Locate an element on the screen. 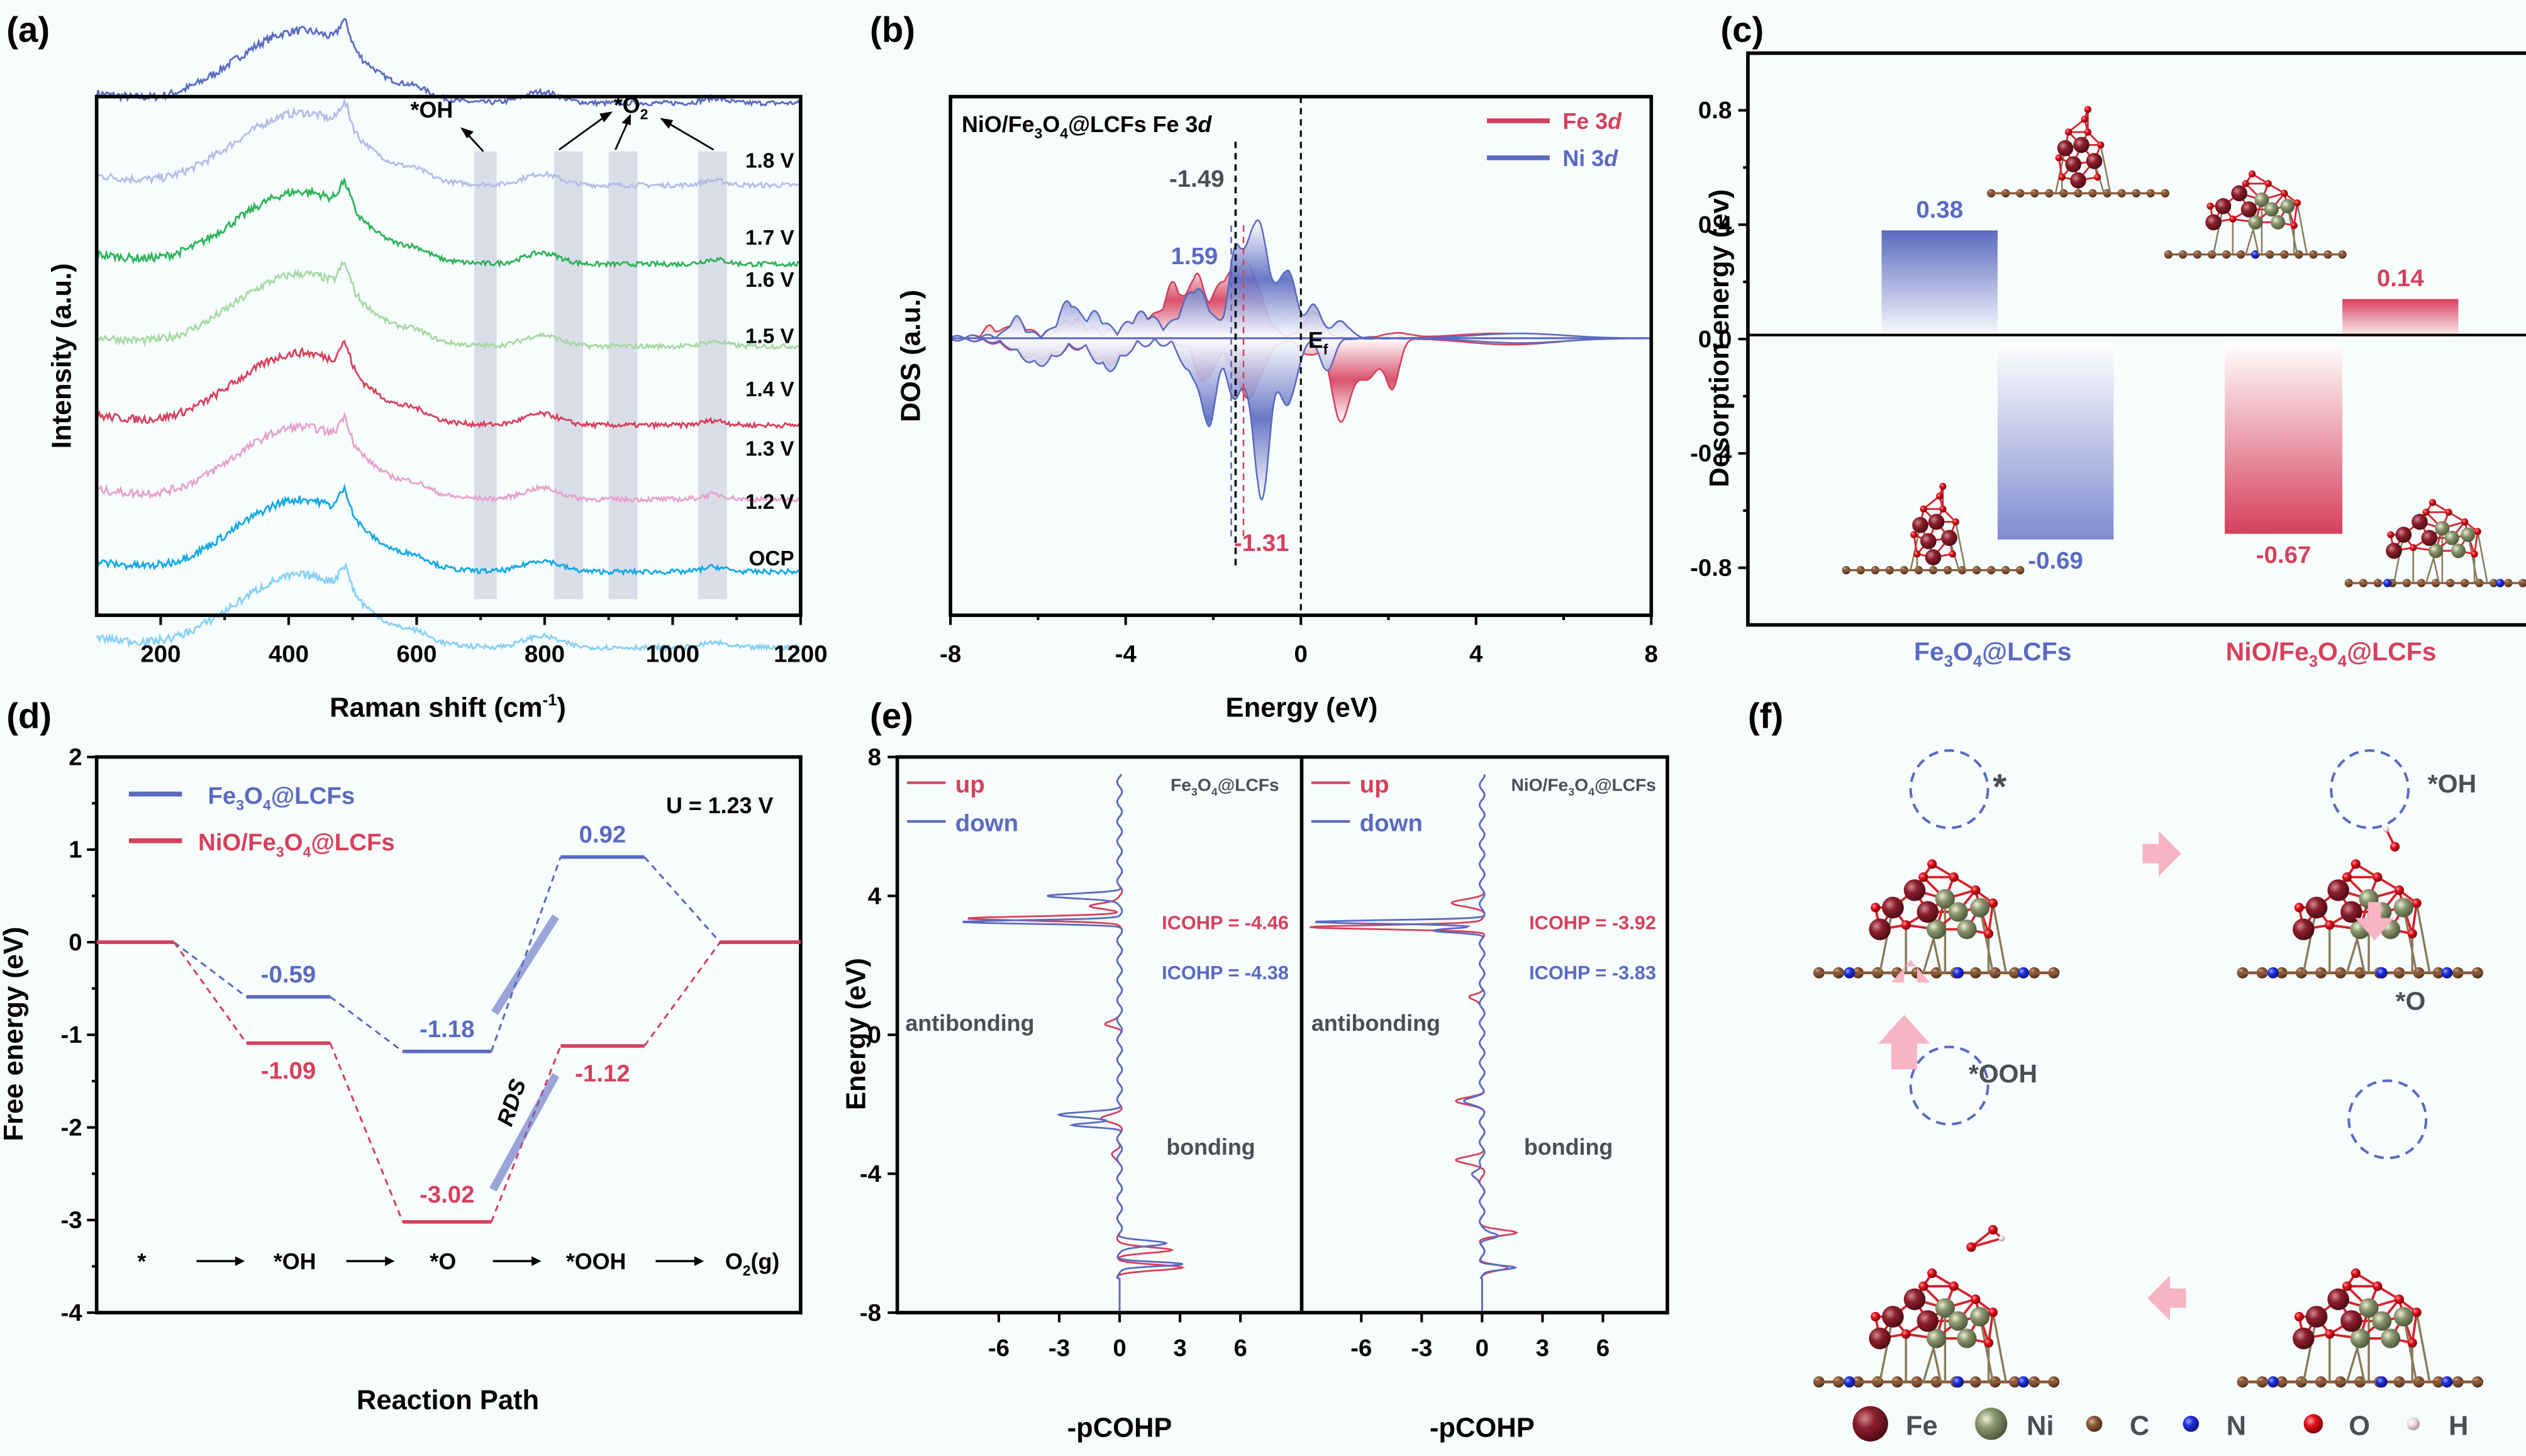  y-tick-label: 1 is located at coordinates (75, 850).